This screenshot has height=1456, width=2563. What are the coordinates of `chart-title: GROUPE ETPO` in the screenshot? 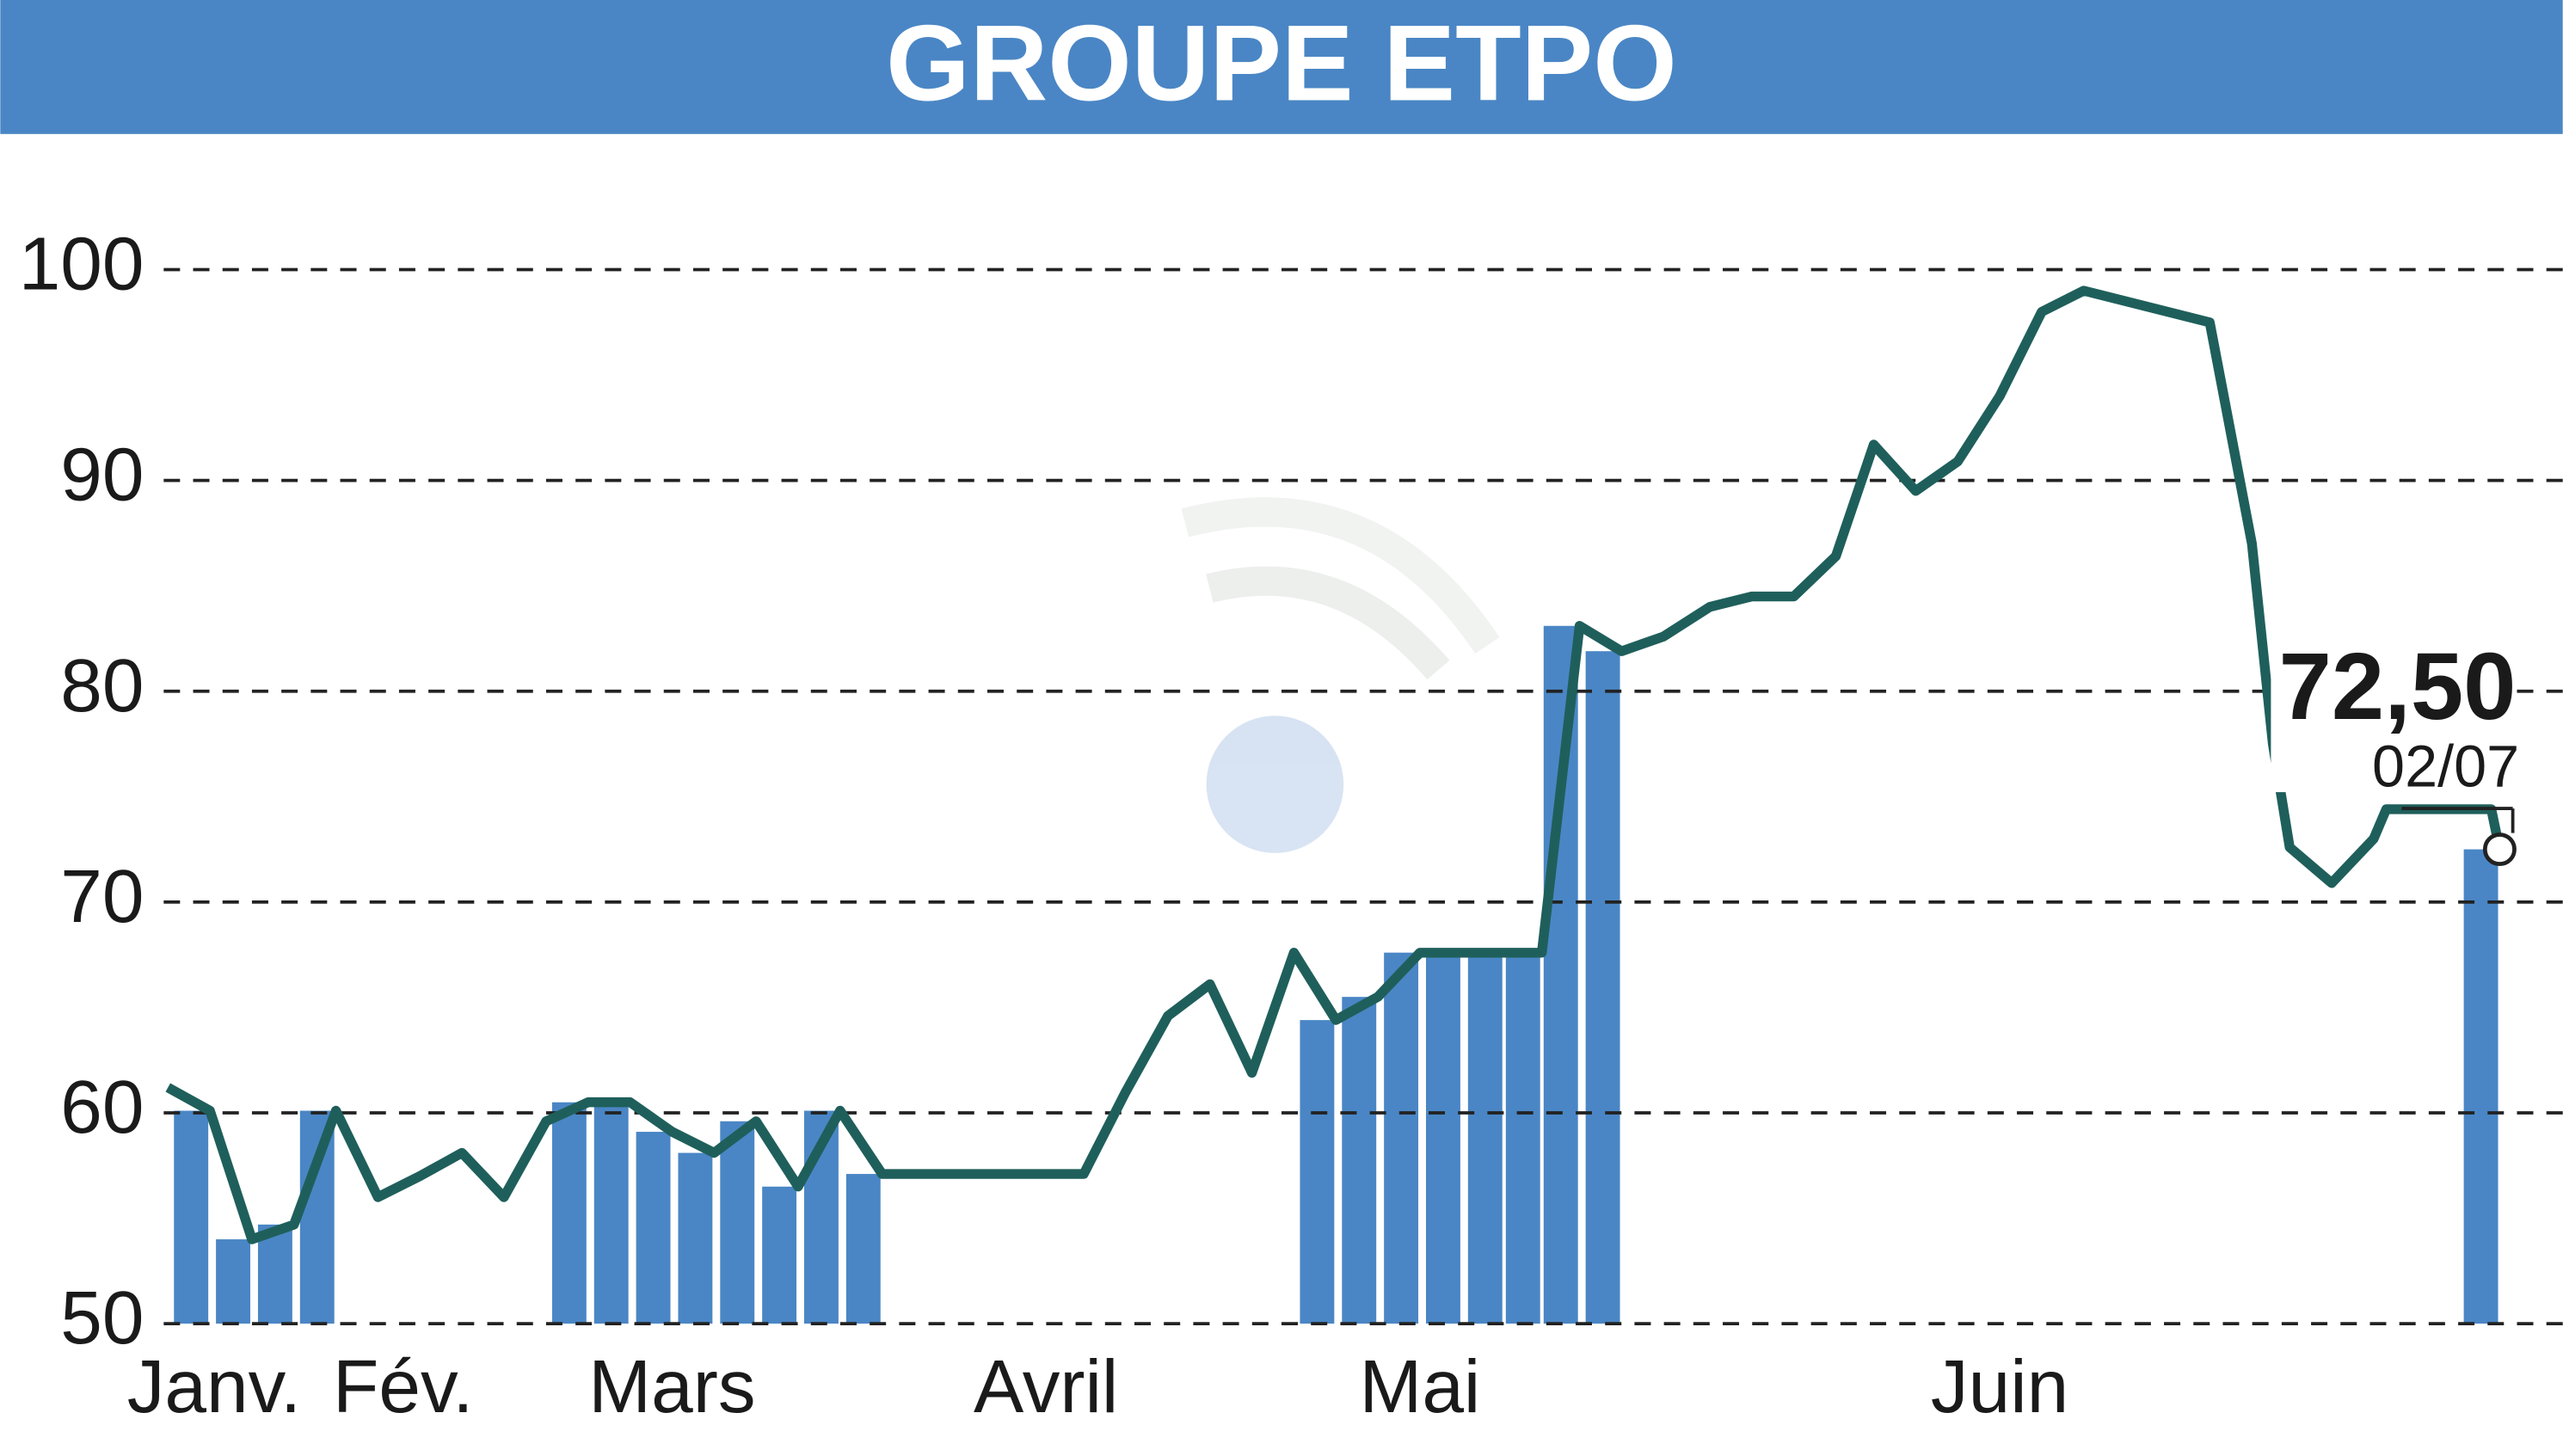 It's located at (1281, 64).